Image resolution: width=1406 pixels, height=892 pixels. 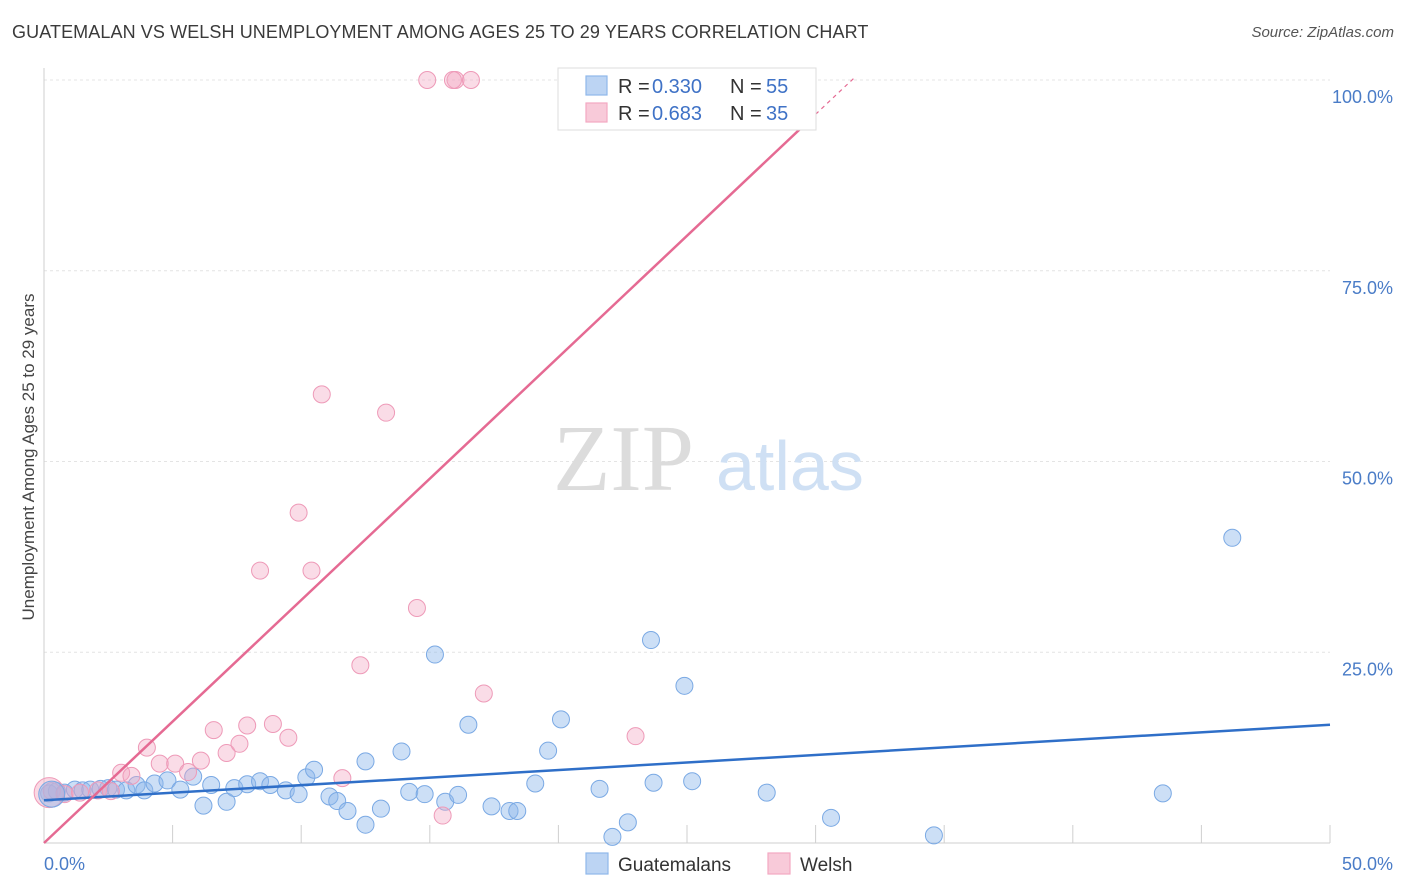 I want to click on trend-line-welsh-extension, so click(x=835, y=96).